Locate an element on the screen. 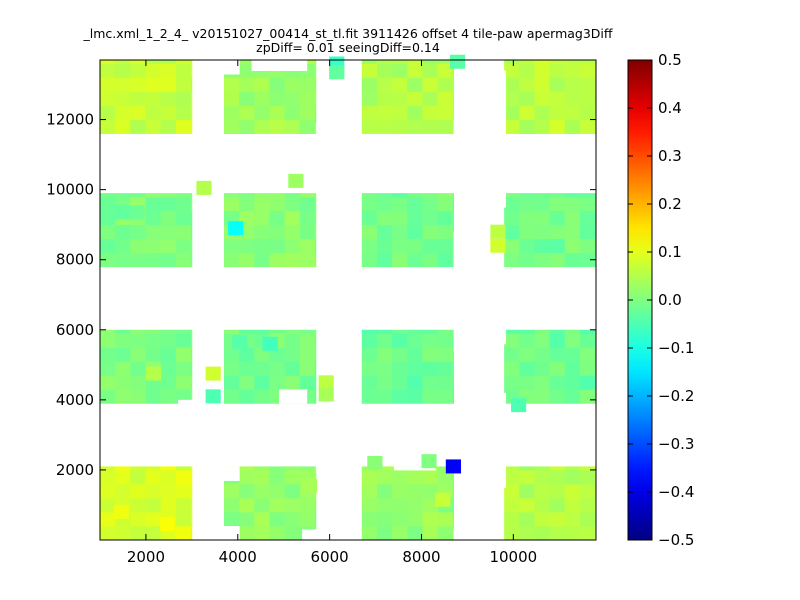 The width and height of the screenshot is (800, 600). x-tick-label: 4000 is located at coordinates (238, 557).